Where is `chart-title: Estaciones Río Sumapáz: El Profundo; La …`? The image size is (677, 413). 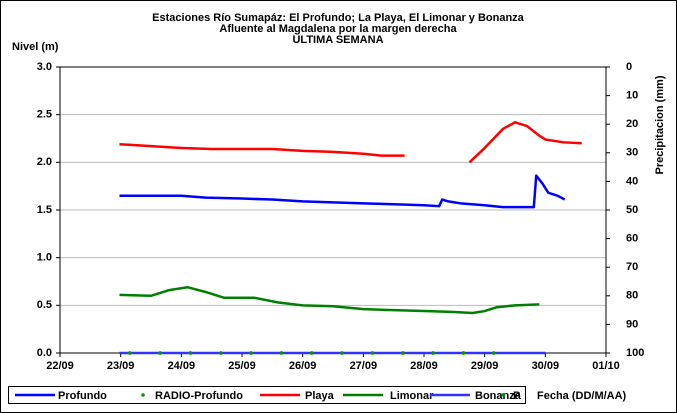 chart-title: Estaciones Río Sumapáz: El Profundo; La … is located at coordinates (338, 18).